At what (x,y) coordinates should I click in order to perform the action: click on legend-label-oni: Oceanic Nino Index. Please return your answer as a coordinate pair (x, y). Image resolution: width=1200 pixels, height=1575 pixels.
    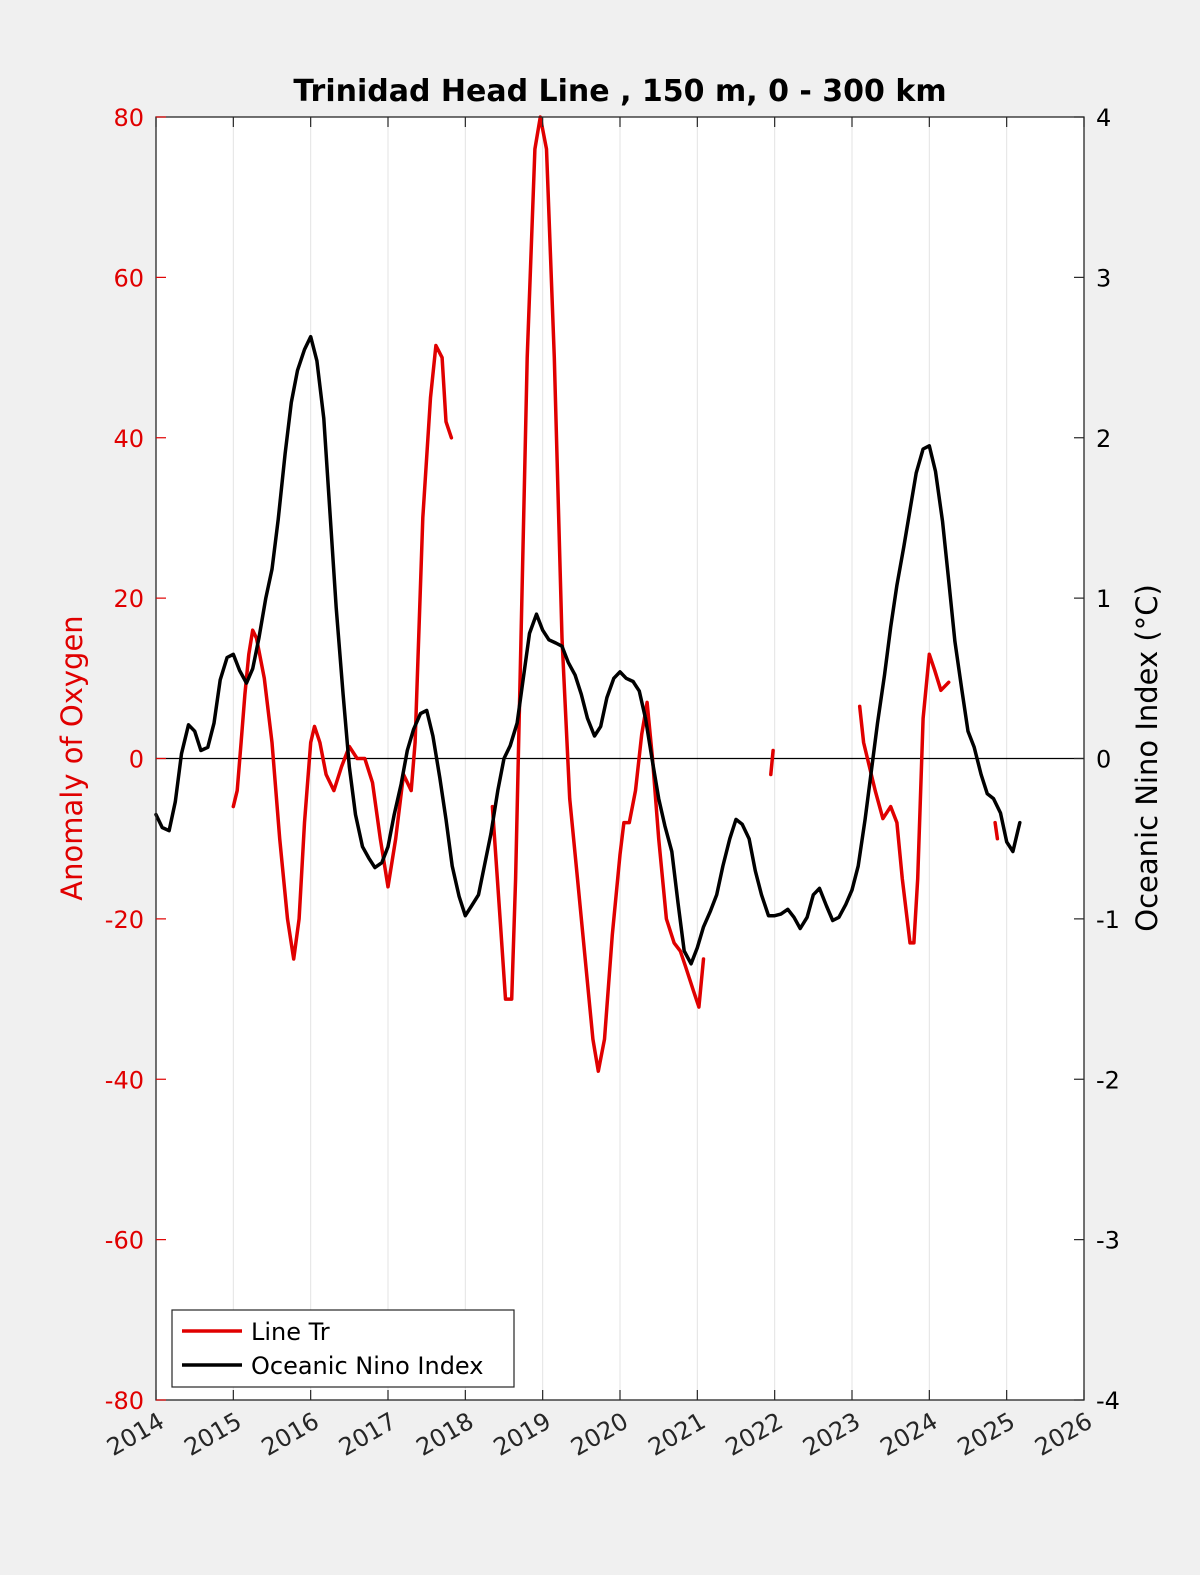
    Looking at the image, I should click on (367, 1366).